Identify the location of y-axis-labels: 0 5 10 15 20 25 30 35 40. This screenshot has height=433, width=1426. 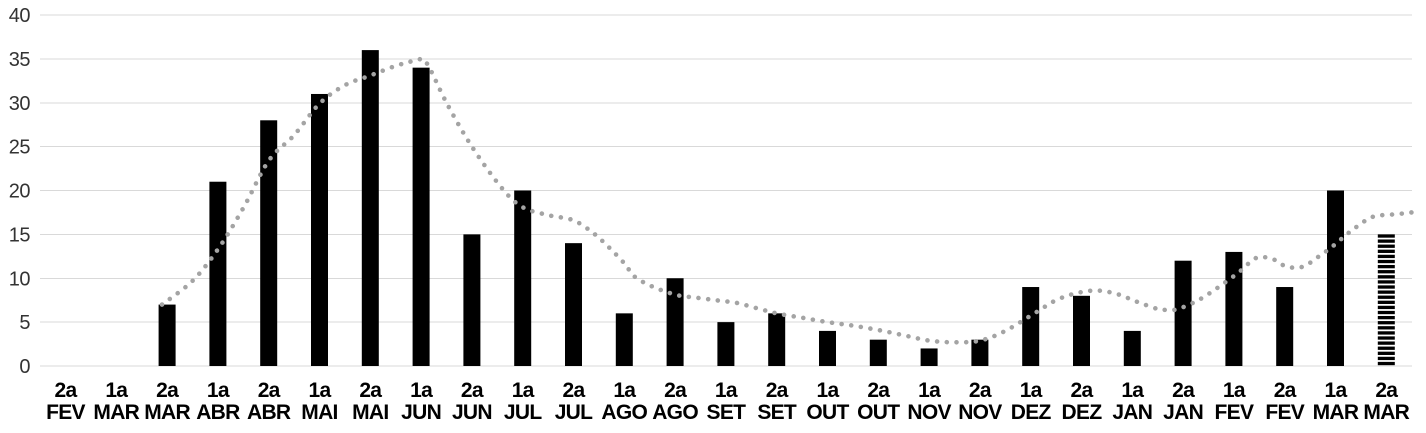
(20, 191).